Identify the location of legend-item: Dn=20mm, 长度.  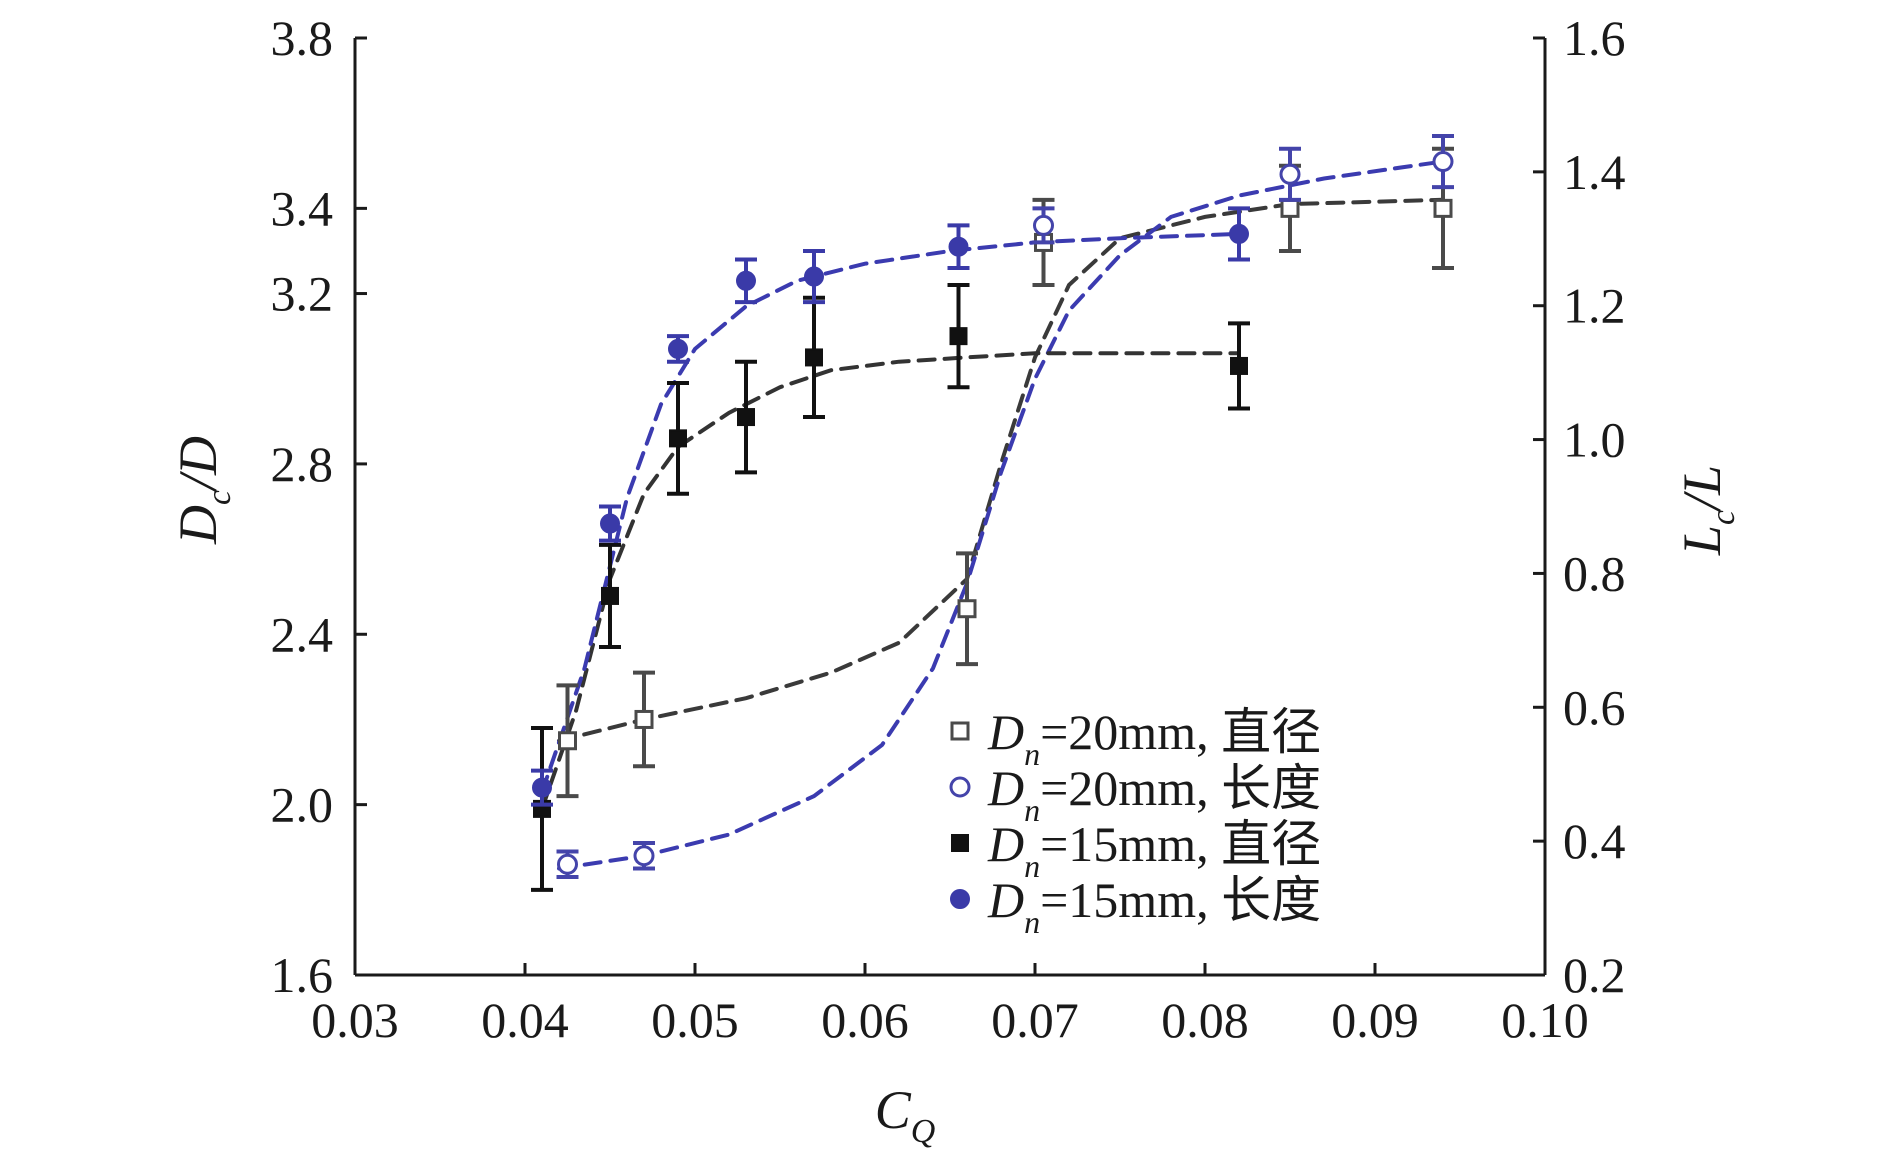
(1135, 794).